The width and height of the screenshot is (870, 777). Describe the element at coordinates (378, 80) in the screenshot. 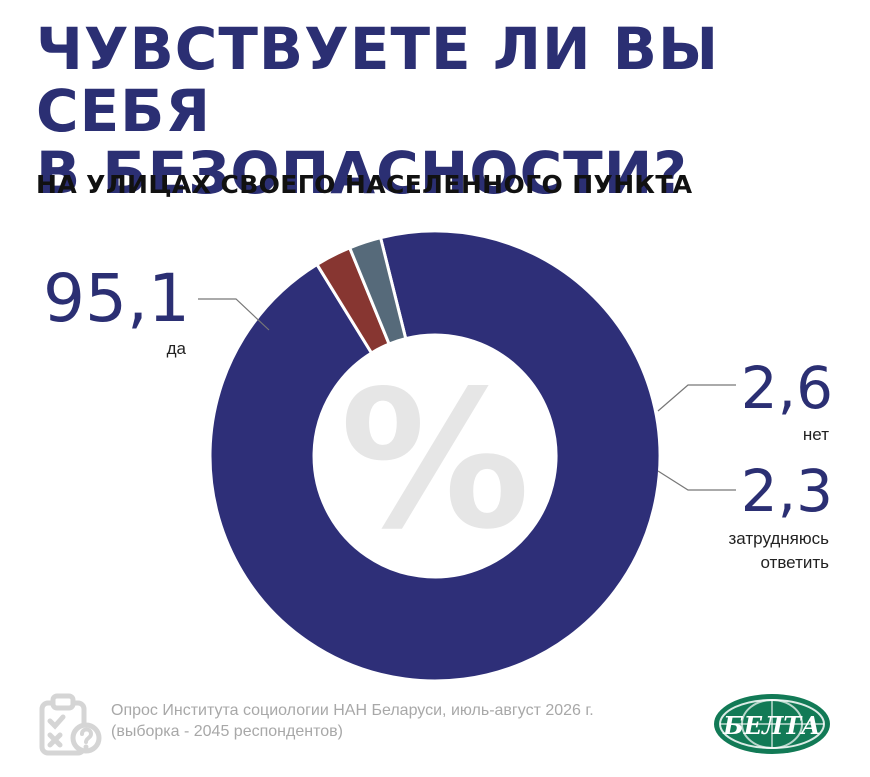

I see `title-line-1: ЧУВСТВУЕТЕ ЛИ ВЫ СЕБЯ` at that location.